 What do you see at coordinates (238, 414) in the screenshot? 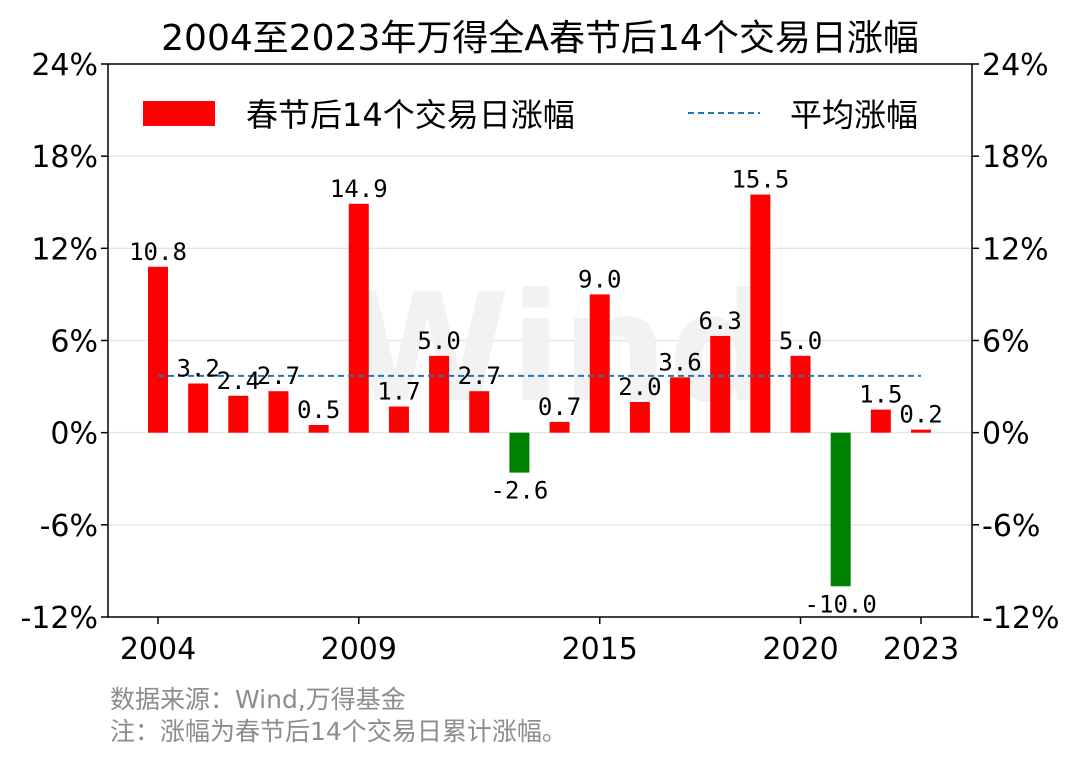
I see `bar-2006` at bounding box center [238, 414].